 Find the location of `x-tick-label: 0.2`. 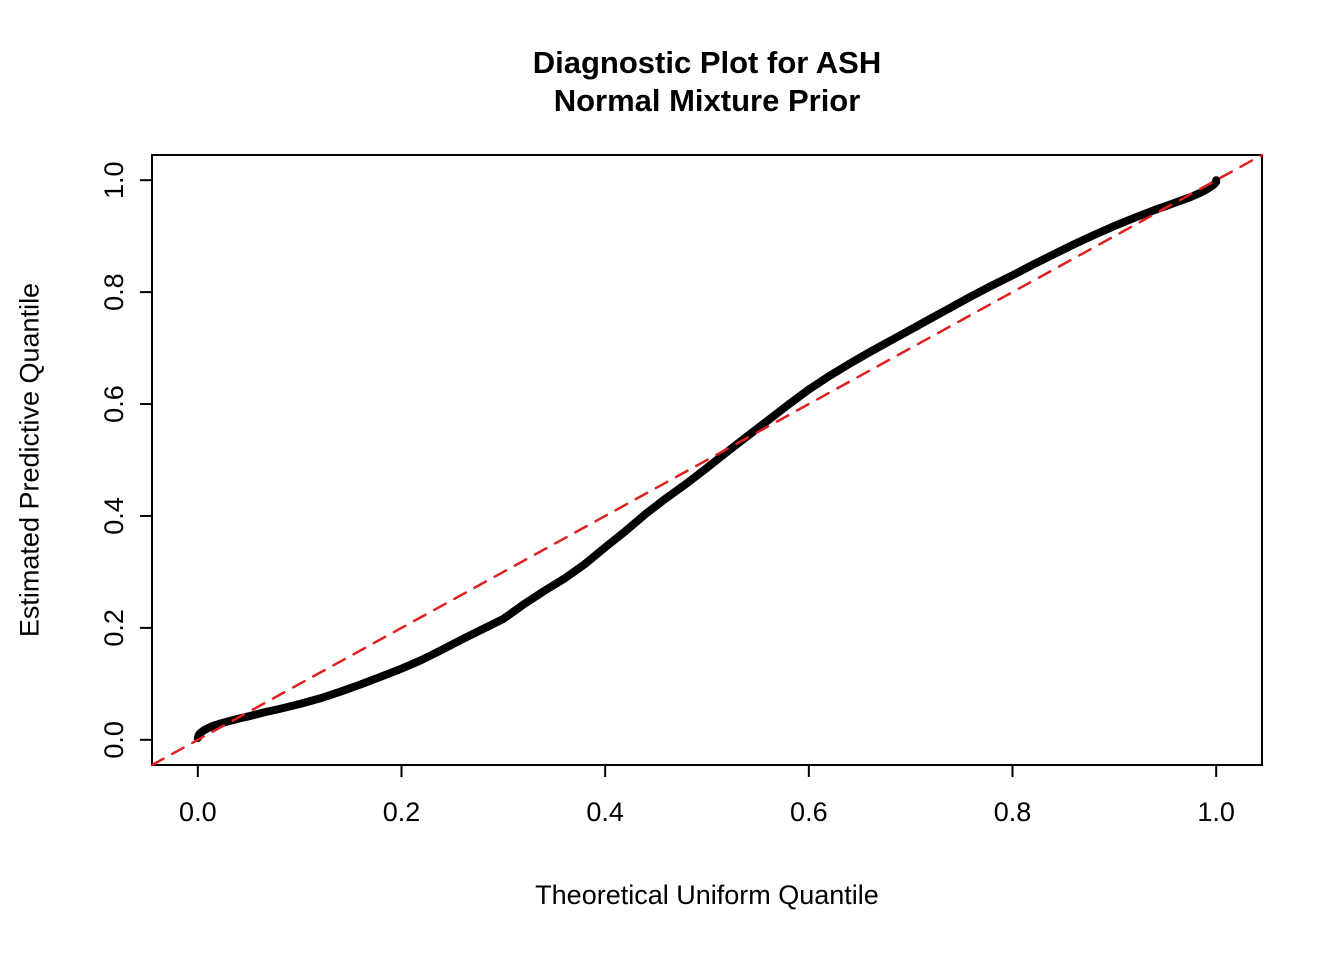

x-tick-label: 0.2 is located at coordinates (402, 812).